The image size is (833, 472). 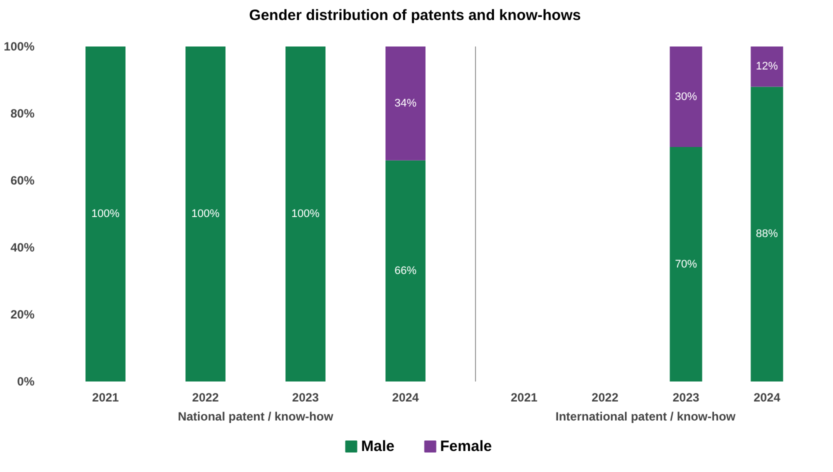 What do you see at coordinates (22, 113) in the screenshot?
I see `y-tick-label: 80%` at bounding box center [22, 113].